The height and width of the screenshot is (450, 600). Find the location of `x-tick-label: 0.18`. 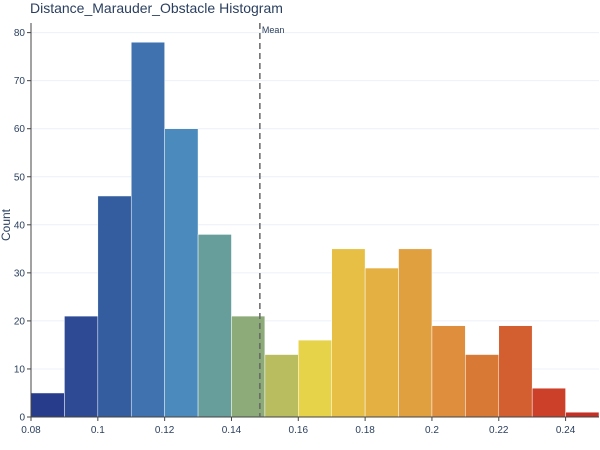

x-tick-label: 0.18 is located at coordinates (365, 430).